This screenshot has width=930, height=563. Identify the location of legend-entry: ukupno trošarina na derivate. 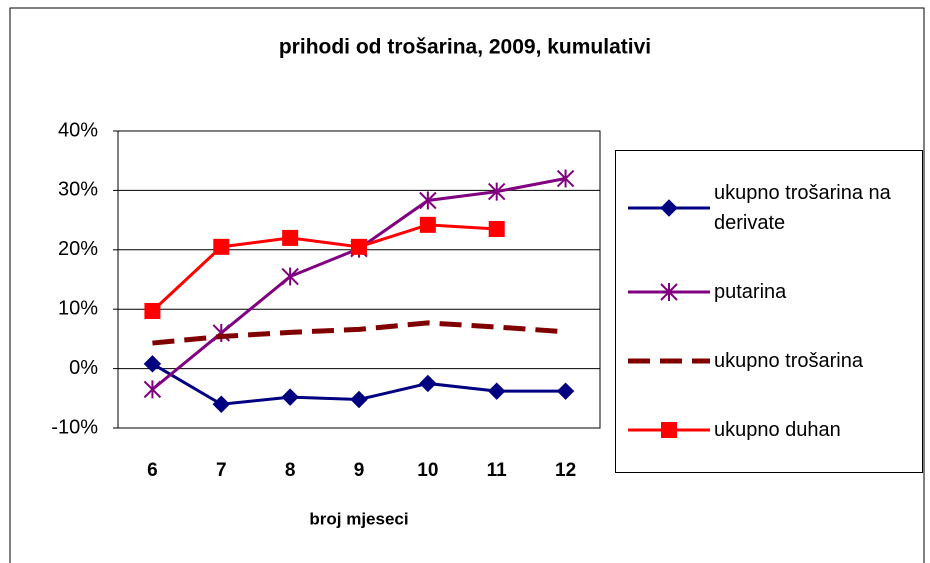
(769, 208).